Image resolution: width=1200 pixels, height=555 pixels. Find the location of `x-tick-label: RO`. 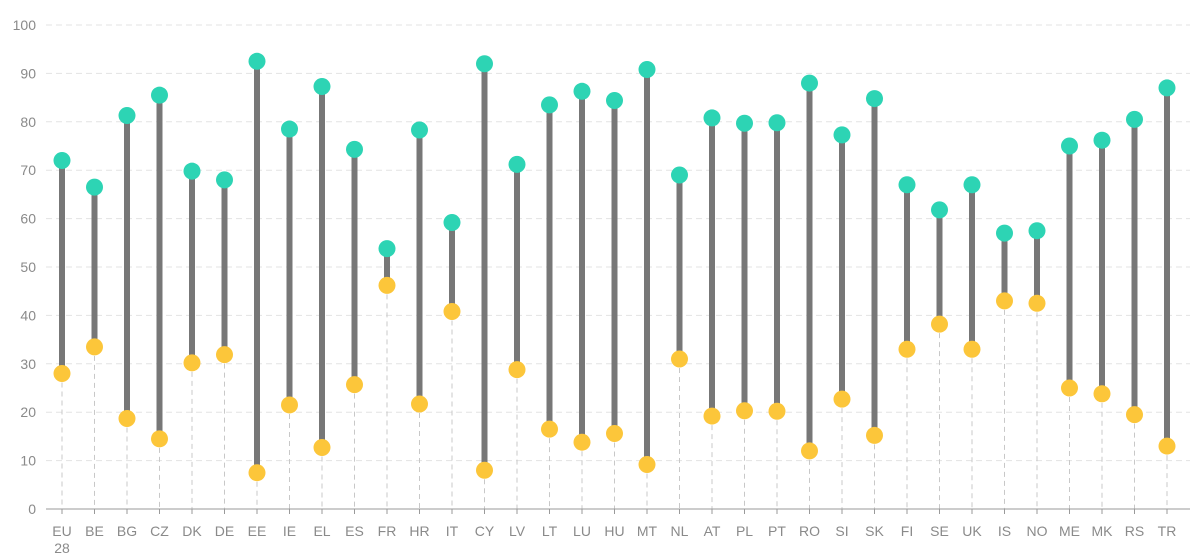

x-tick-label: RO is located at coordinates (809, 531).